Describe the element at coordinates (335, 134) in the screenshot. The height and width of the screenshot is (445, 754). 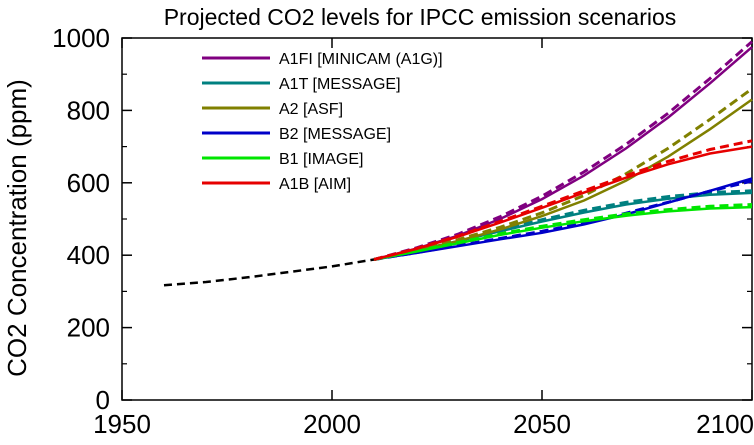
I see `legend-label-3: B2 [MESSAGE]` at that location.